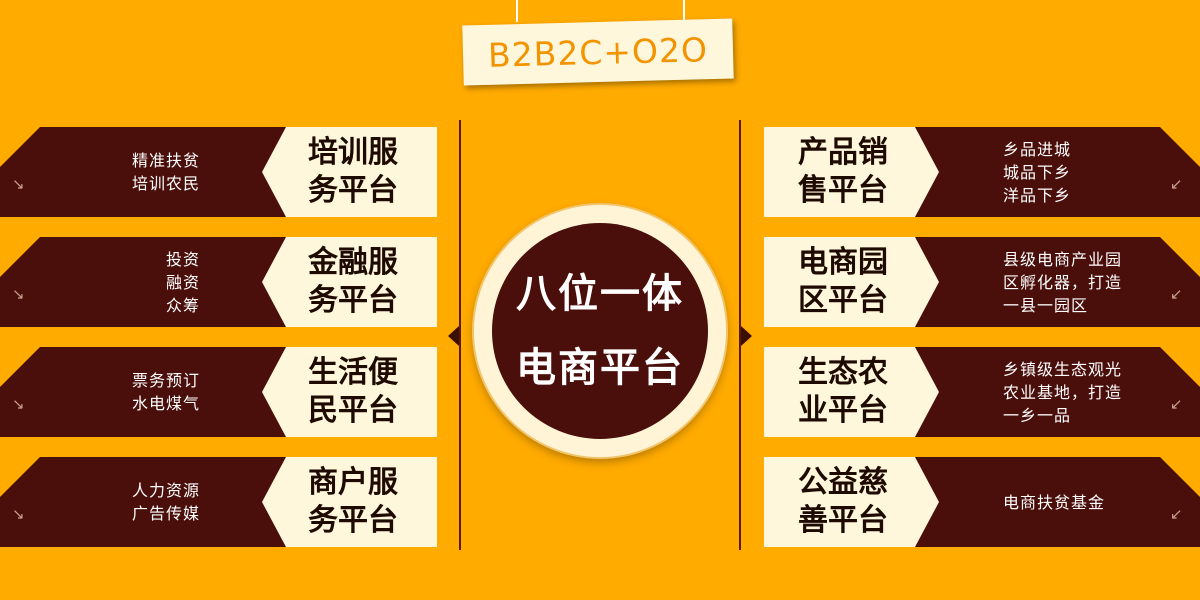 This screenshot has height=600, width=1200. Describe the element at coordinates (843, 190) in the screenshot. I see `platform-title-line2: 售平台` at that location.